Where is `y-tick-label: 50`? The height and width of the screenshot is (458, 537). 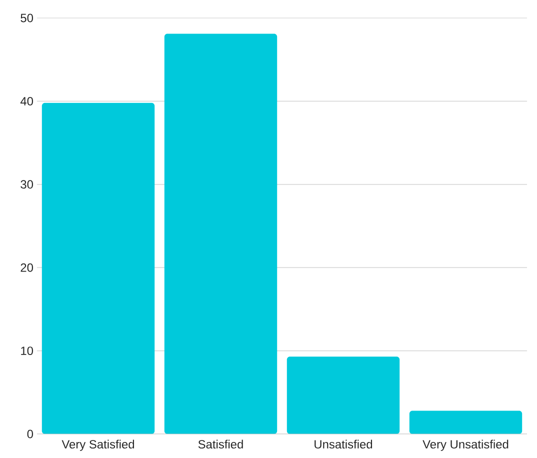 y-tick-label: 50 is located at coordinates (27, 18).